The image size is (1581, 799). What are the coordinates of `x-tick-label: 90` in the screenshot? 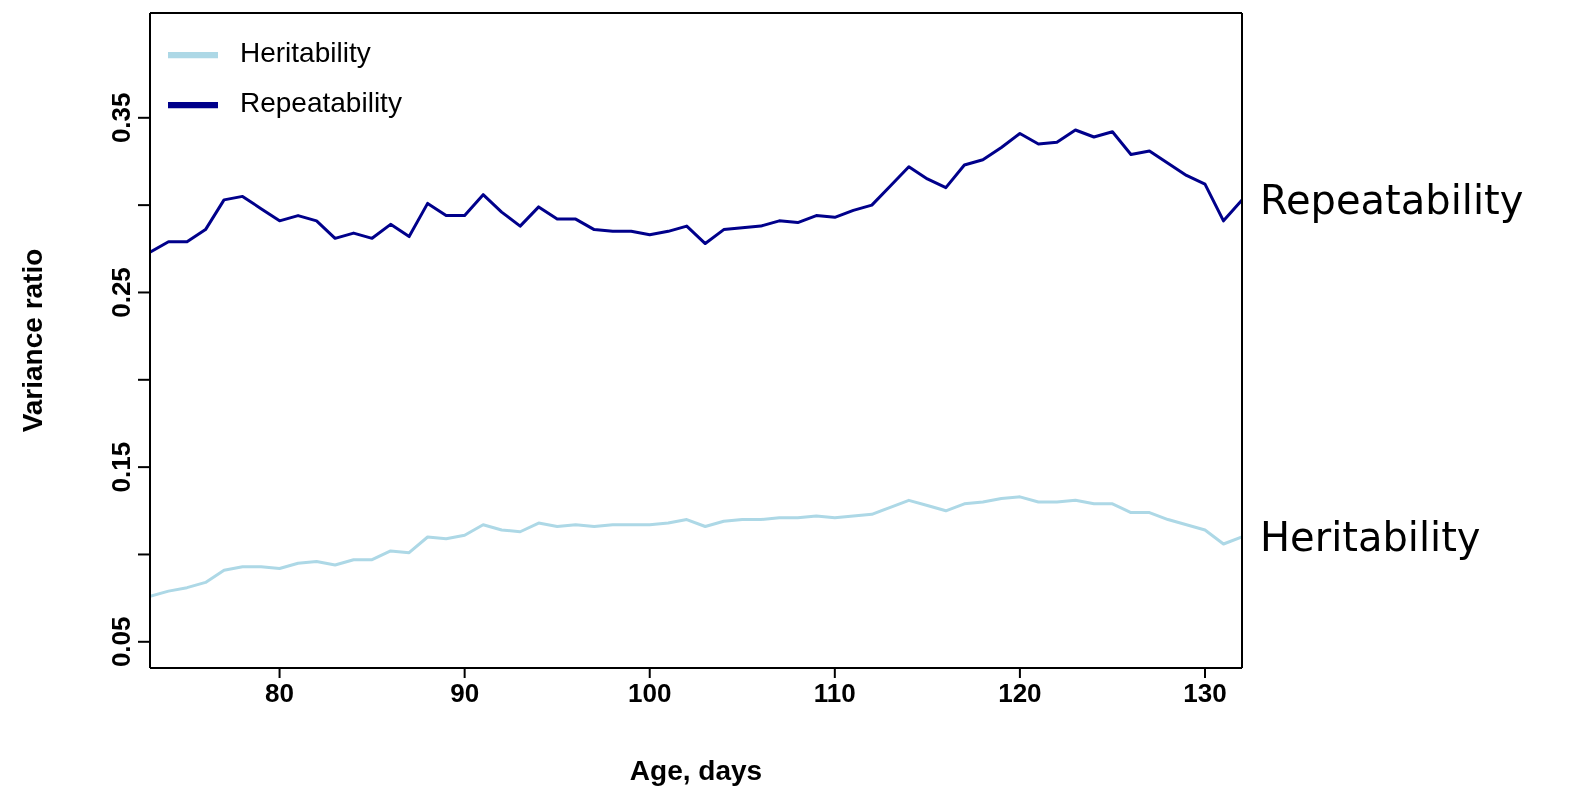 It's located at (465, 693).